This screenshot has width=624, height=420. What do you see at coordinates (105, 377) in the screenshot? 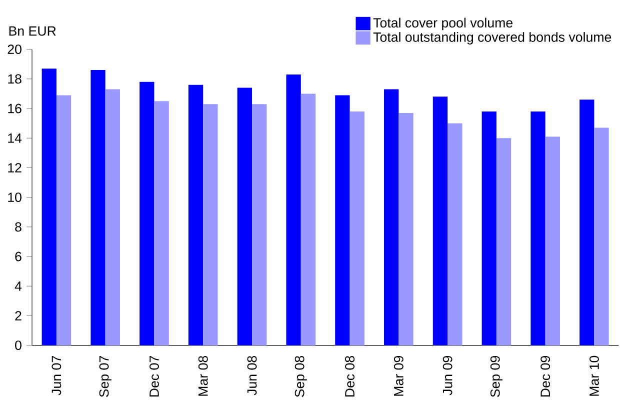
I see `x-tick-label: Sep 07` at bounding box center [105, 377].